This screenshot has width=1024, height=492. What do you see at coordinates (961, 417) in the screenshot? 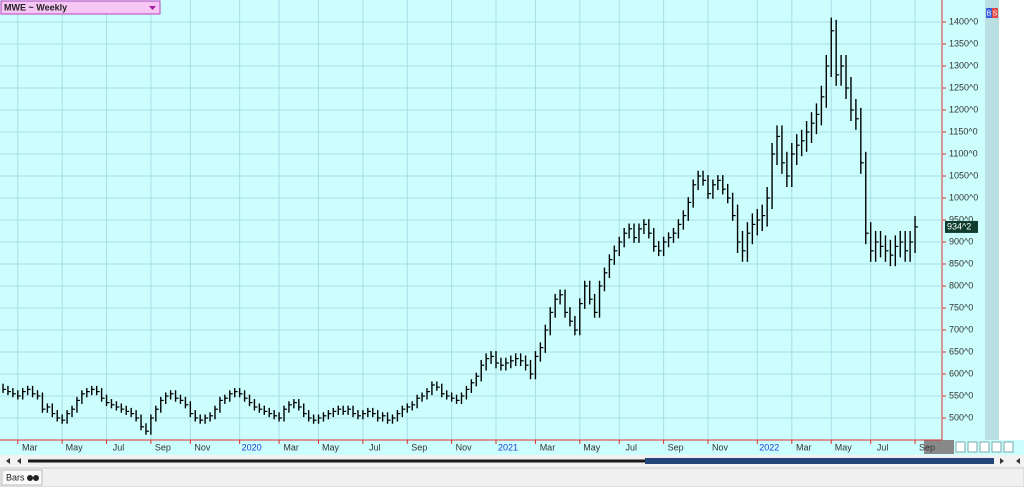
I see `y-tick-label: 500^0` at bounding box center [961, 417].